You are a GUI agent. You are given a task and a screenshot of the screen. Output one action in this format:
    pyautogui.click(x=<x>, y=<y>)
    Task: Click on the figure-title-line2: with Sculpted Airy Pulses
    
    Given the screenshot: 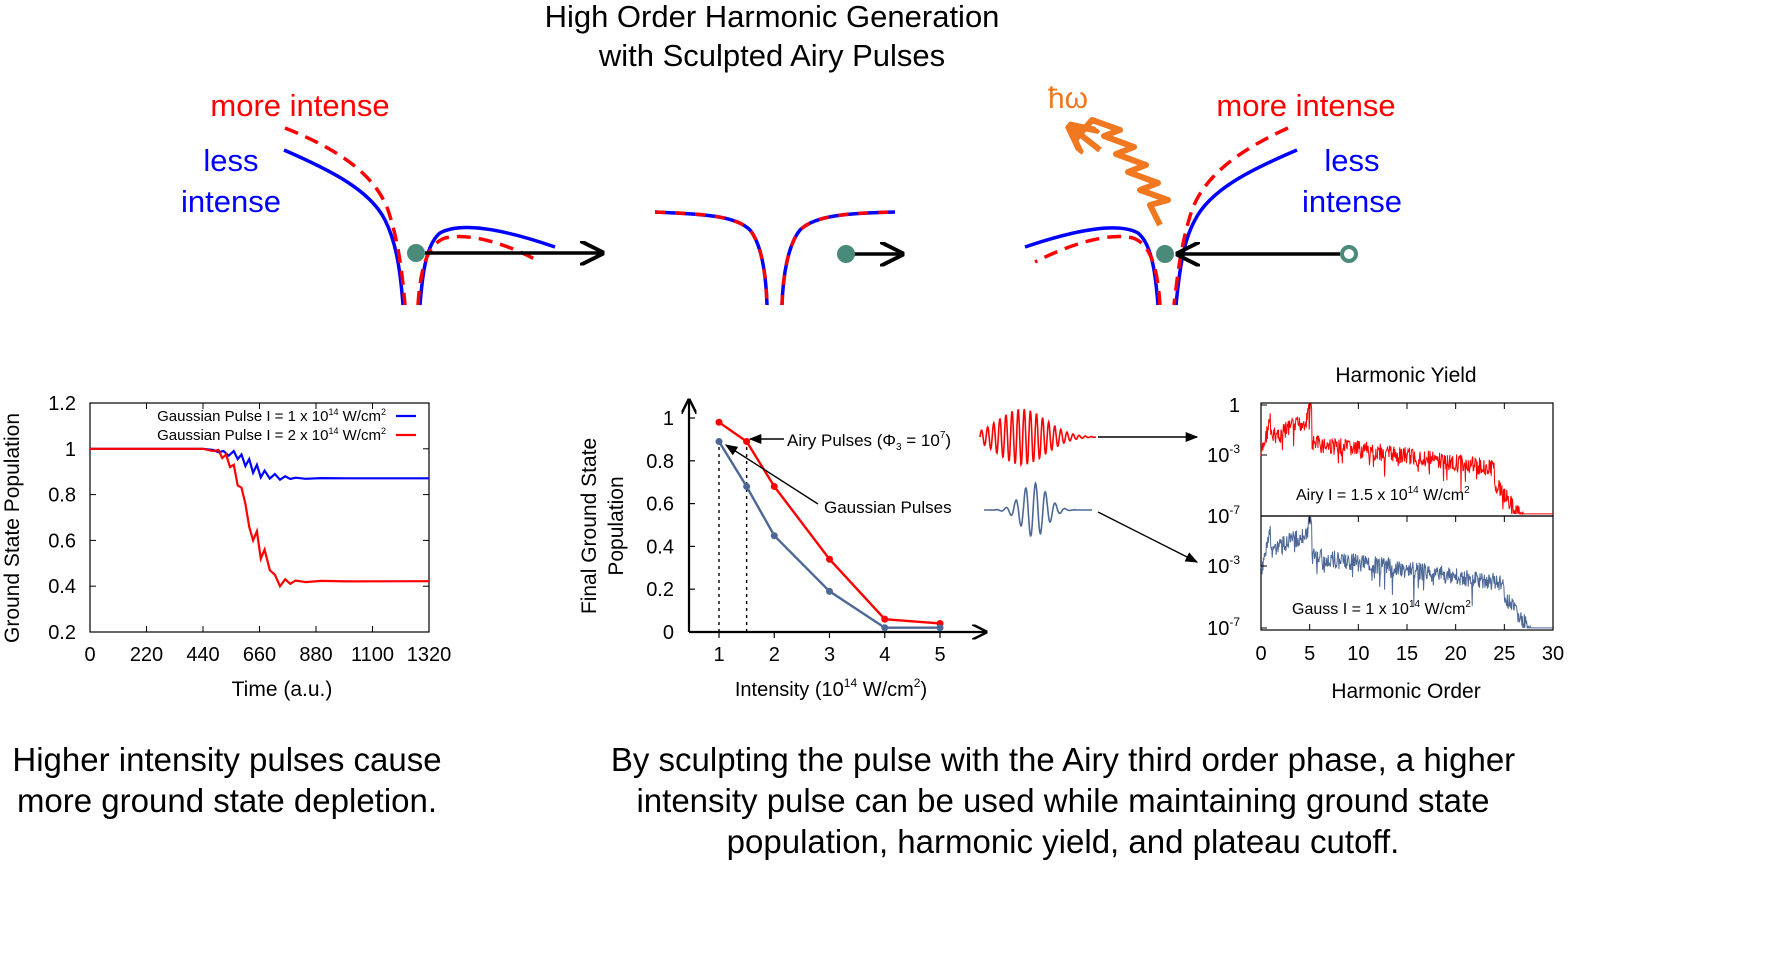 What is the action you would take?
    pyautogui.click(x=771, y=55)
    